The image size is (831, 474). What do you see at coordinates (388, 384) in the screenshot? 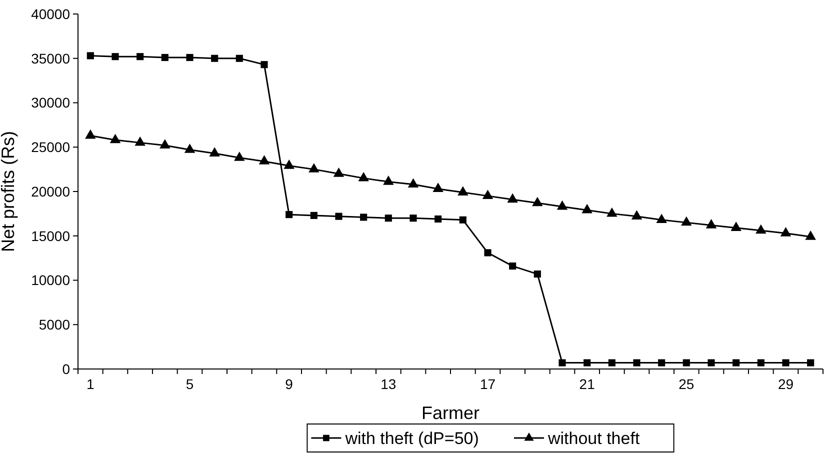
I see `x-tick-label: 13` at bounding box center [388, 384].